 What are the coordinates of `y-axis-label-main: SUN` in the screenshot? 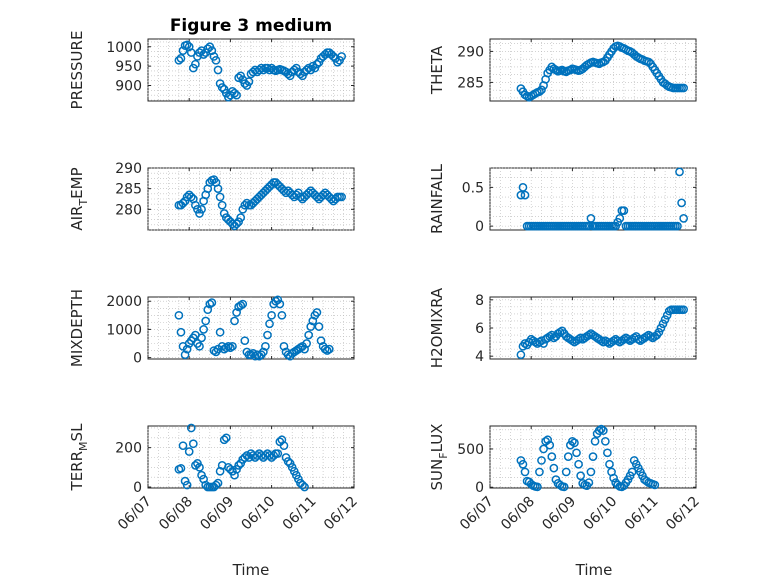 It's located at (437, 475).